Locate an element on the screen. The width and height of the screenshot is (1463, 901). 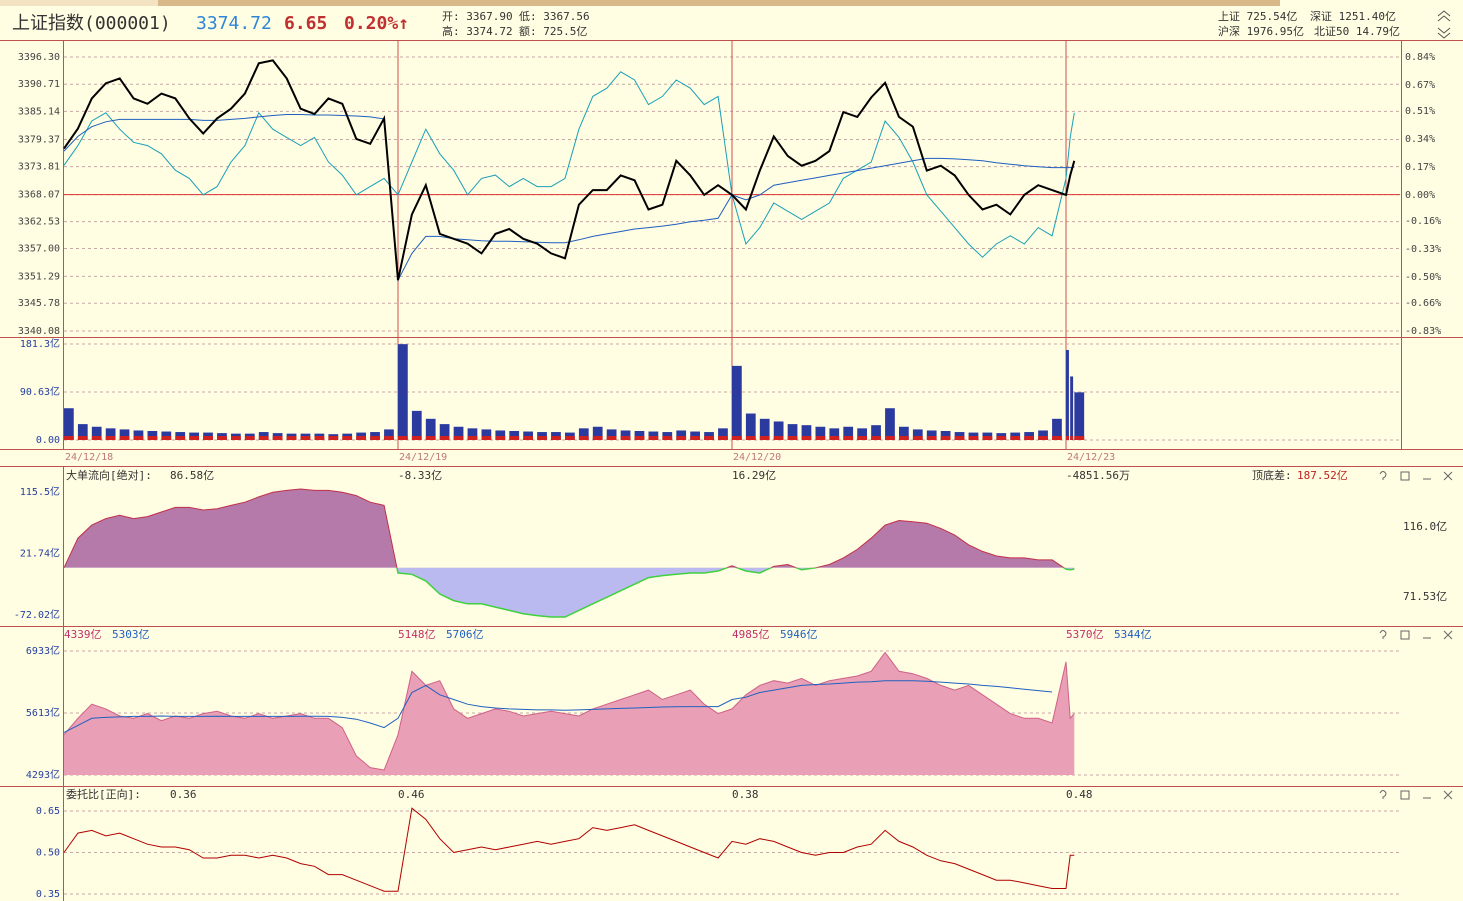
y-tick-label: 3379.37 is located at coordinates (39, 140).